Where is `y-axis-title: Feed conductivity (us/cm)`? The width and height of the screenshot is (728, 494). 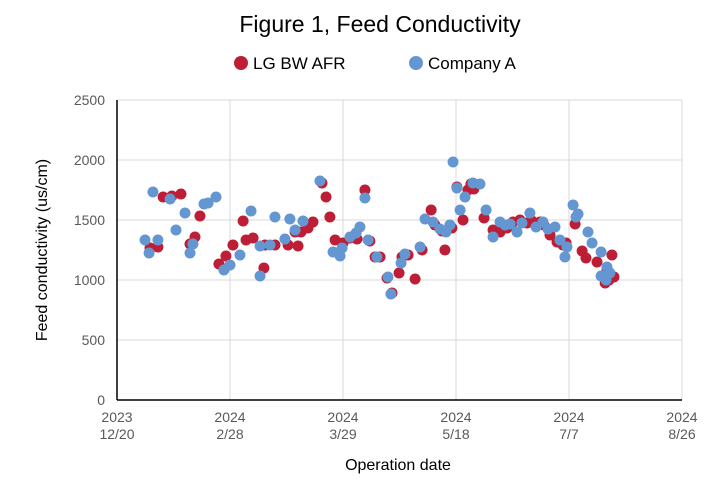 y-axis-title: Feed conductivity (us/cm) is located at coordinates (42, 250).